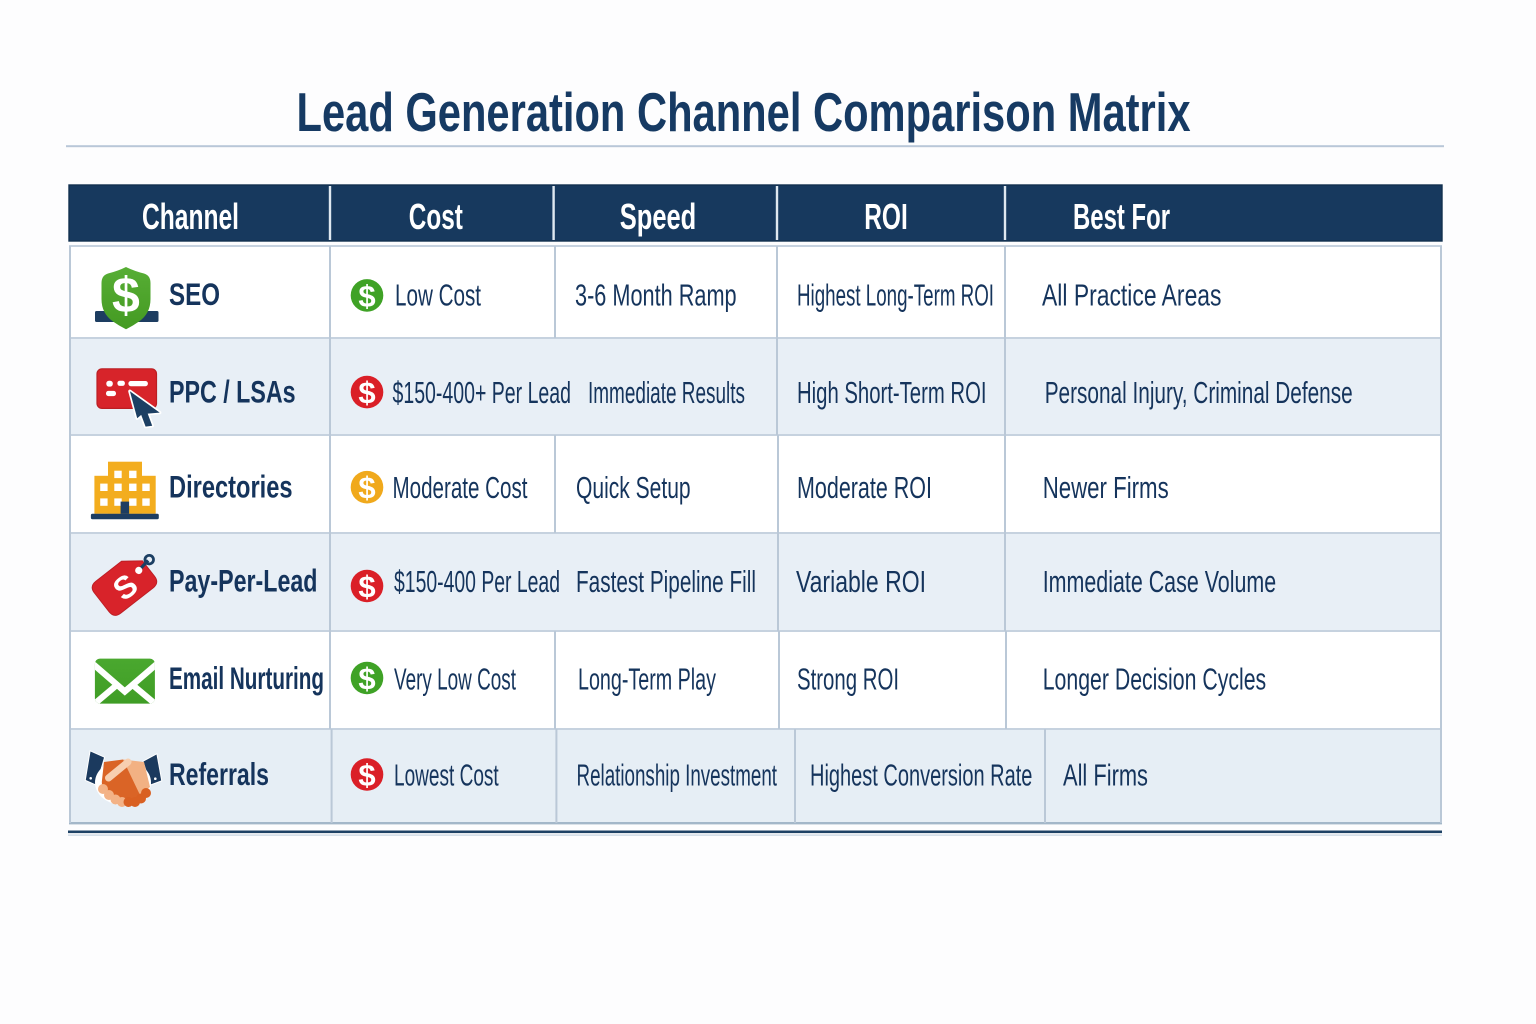  What do you see at coordinates (246, 678) in the screenshot?
I see `svg-text: Email Nurturing` at bounding box center [246, 678].